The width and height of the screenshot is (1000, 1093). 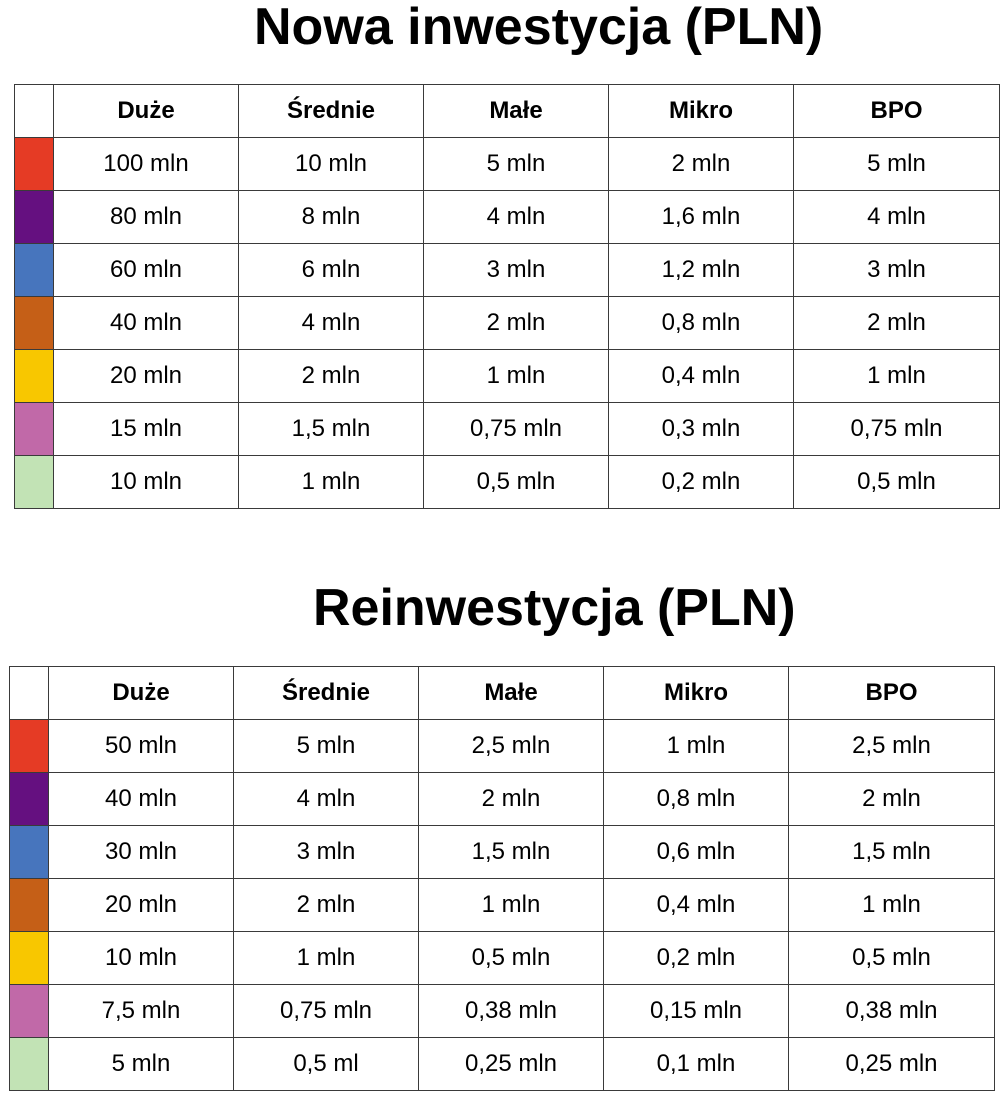 What do you see at coordinates (29, 693) in the screenshot?
I see `swatch-header-cell` at bounding box center [29, 693].